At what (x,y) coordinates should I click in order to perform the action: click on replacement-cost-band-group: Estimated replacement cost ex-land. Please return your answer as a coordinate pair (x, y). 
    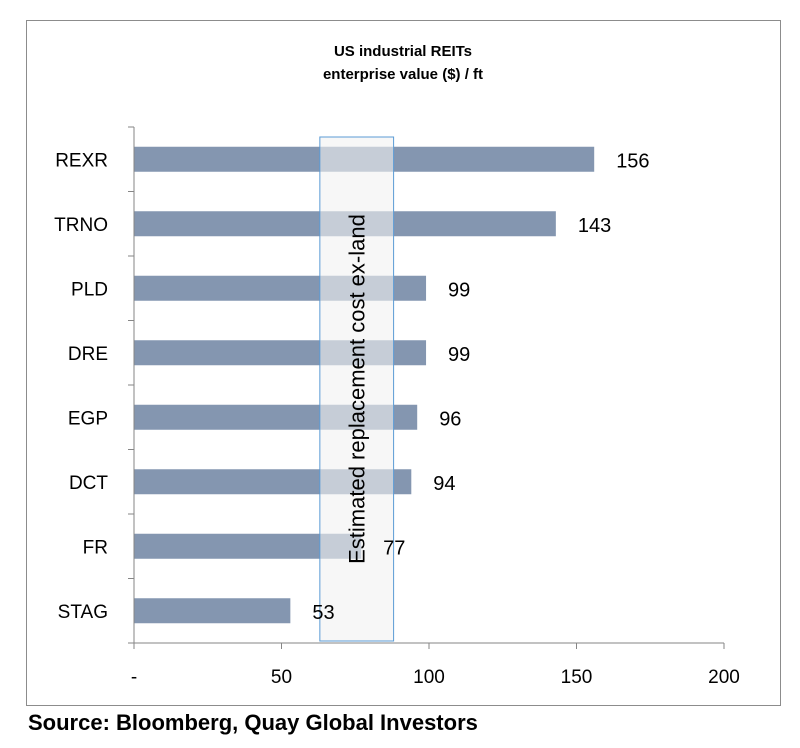
    Looking at the image, I should click on (357, 389).